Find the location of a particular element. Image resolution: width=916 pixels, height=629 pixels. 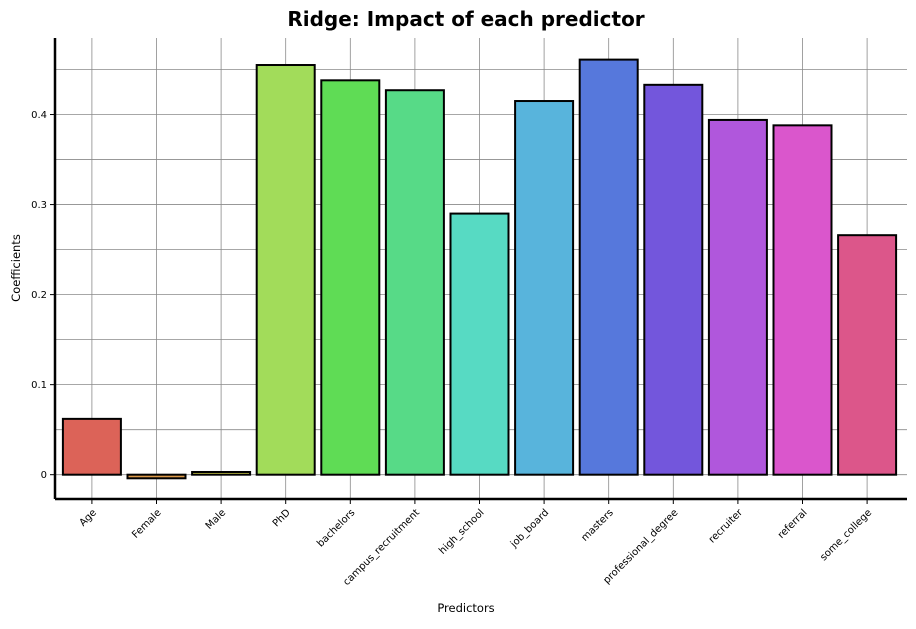

bar-some-college is located at coordinates (867, 355).